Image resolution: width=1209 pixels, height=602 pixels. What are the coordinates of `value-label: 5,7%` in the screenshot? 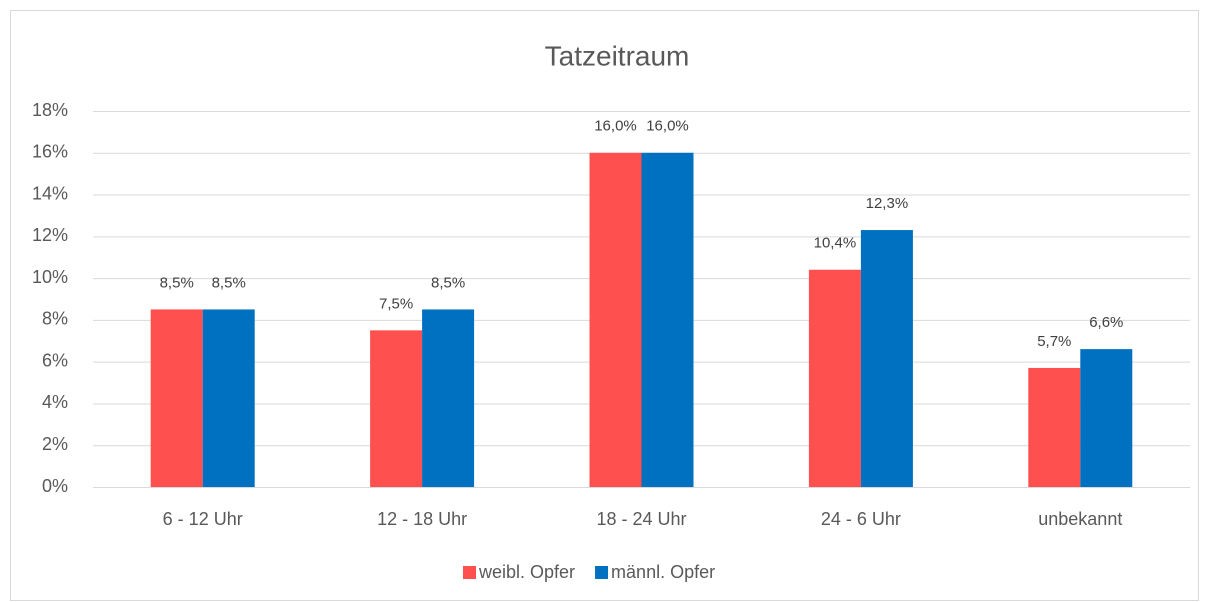 It's located at (1054, 341).